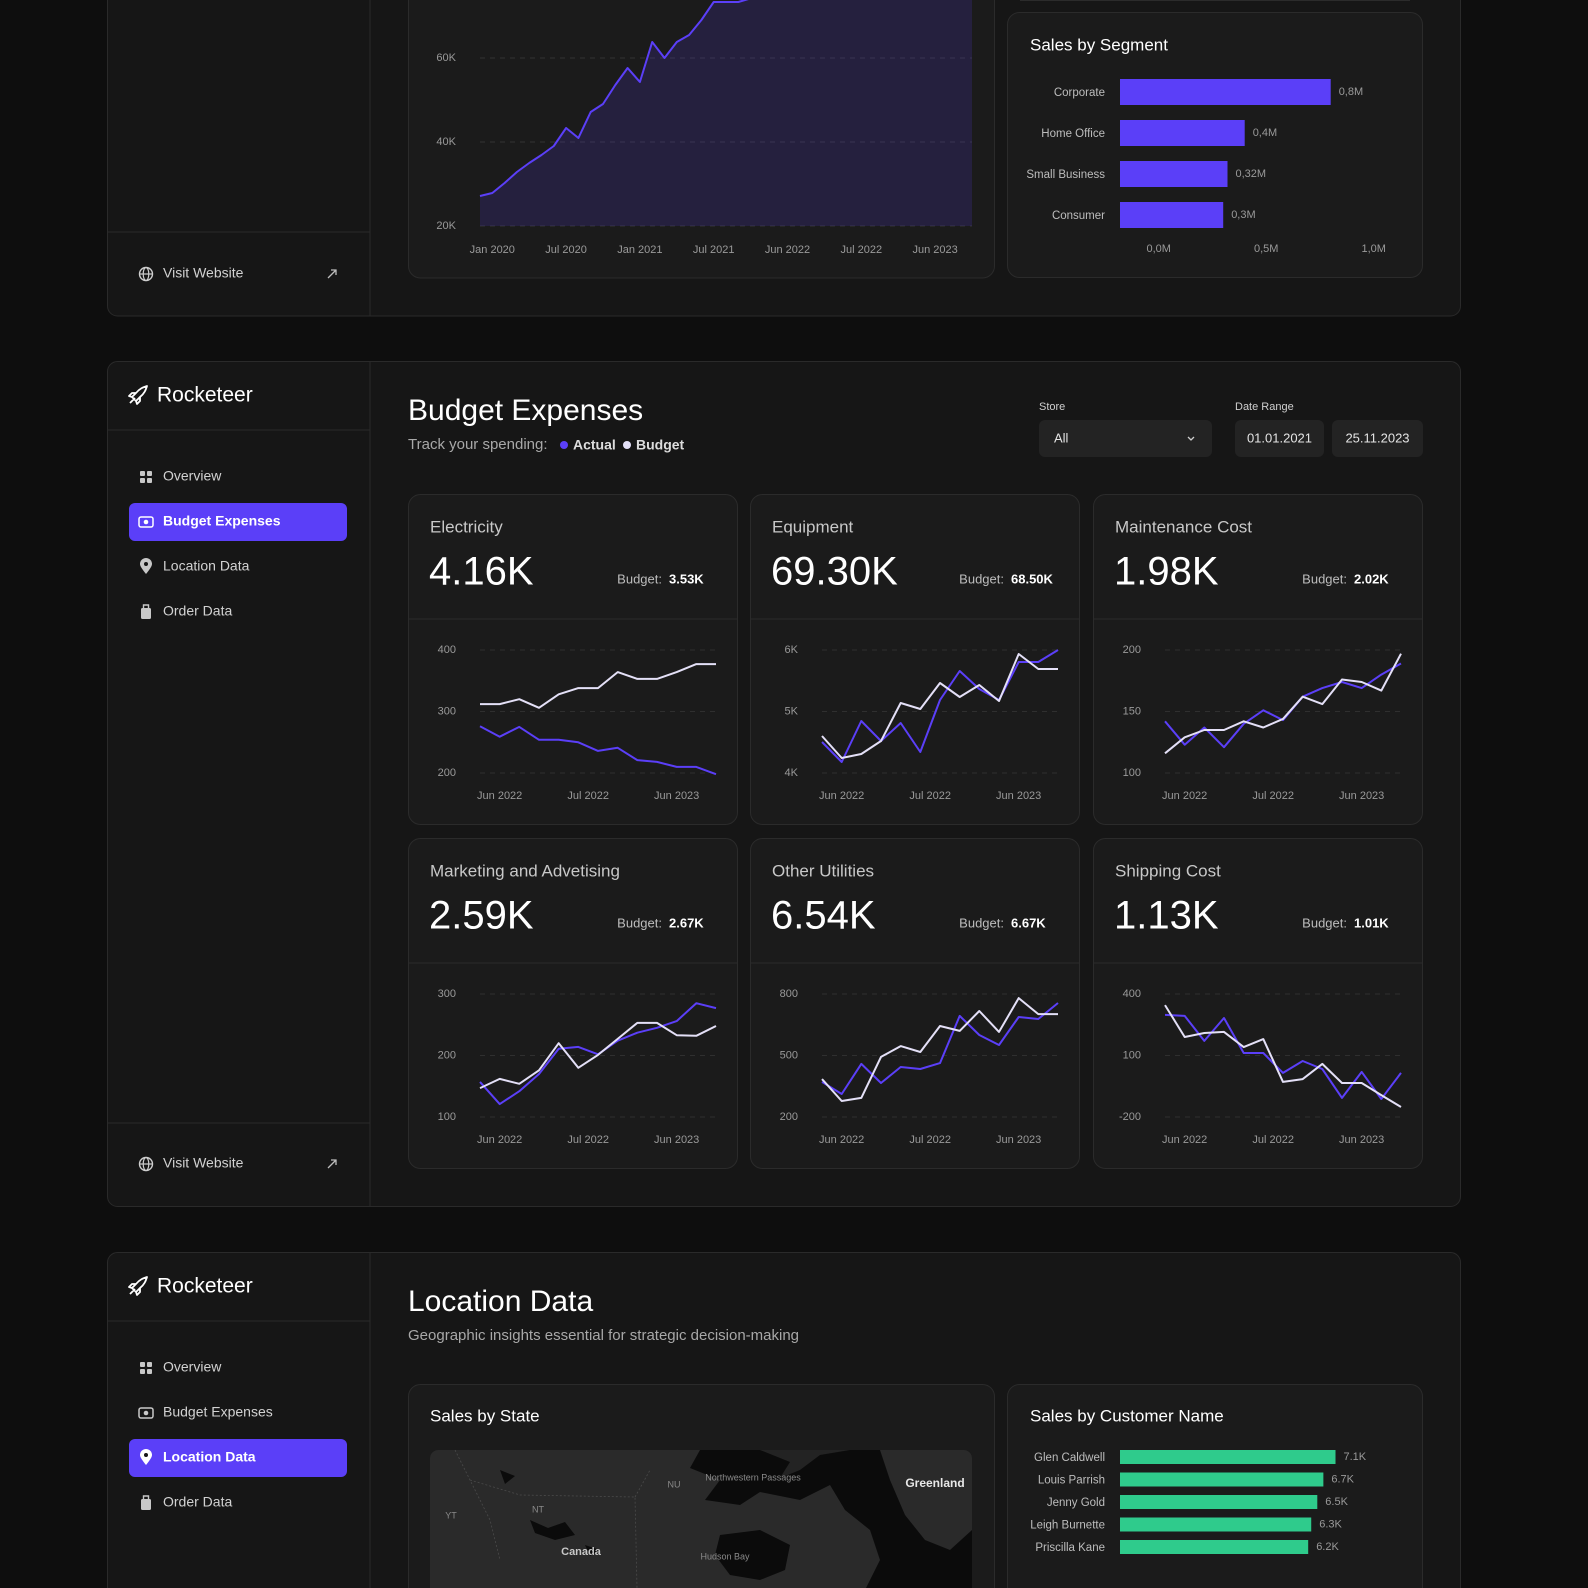  I want to click on map-greenland, so click(926, 1500).